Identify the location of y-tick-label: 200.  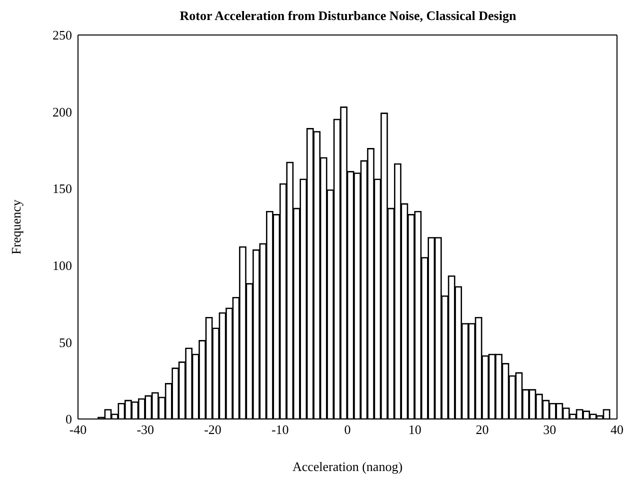
(62, 112).